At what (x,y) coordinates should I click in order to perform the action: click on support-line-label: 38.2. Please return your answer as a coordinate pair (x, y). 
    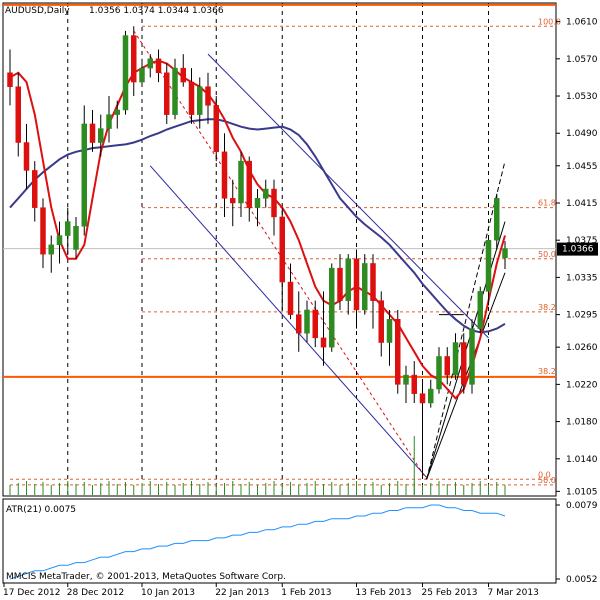
    Looking at the image, I should click on (547, 371).